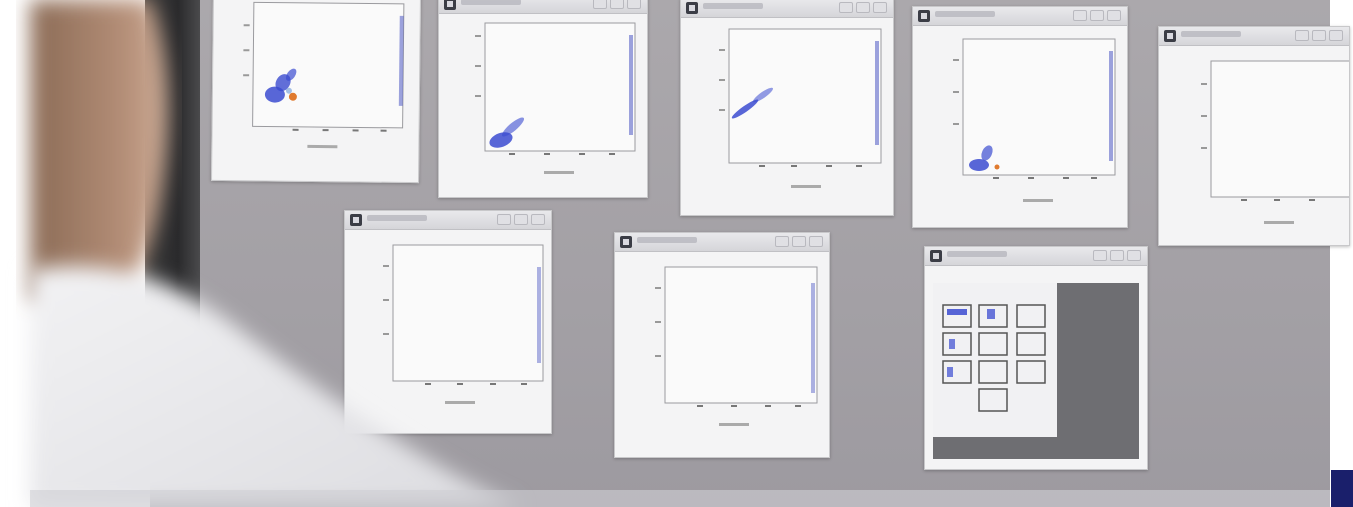 This screenshot has height=507, width=1353. I want to click on thumbnail-grid, so click(1036, 358).